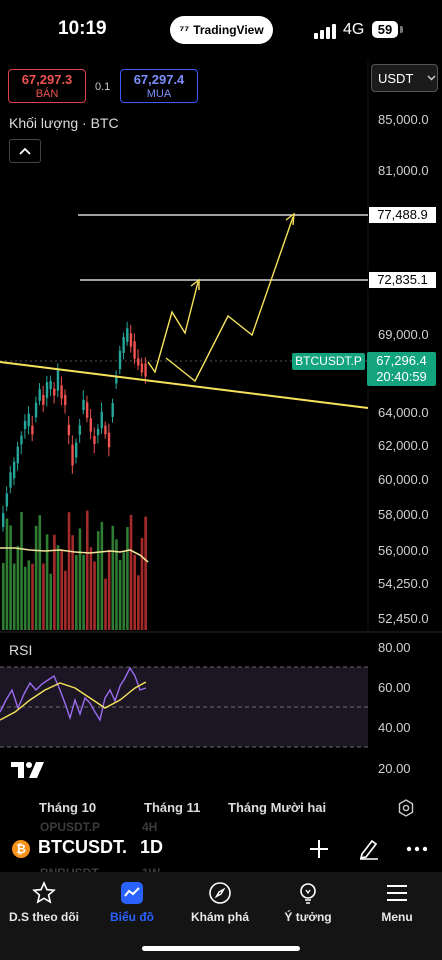  What do you see at coordinates (396, 78) in the screenshot?
I see `currency-value: USDT` at bounding box center [396, 78].